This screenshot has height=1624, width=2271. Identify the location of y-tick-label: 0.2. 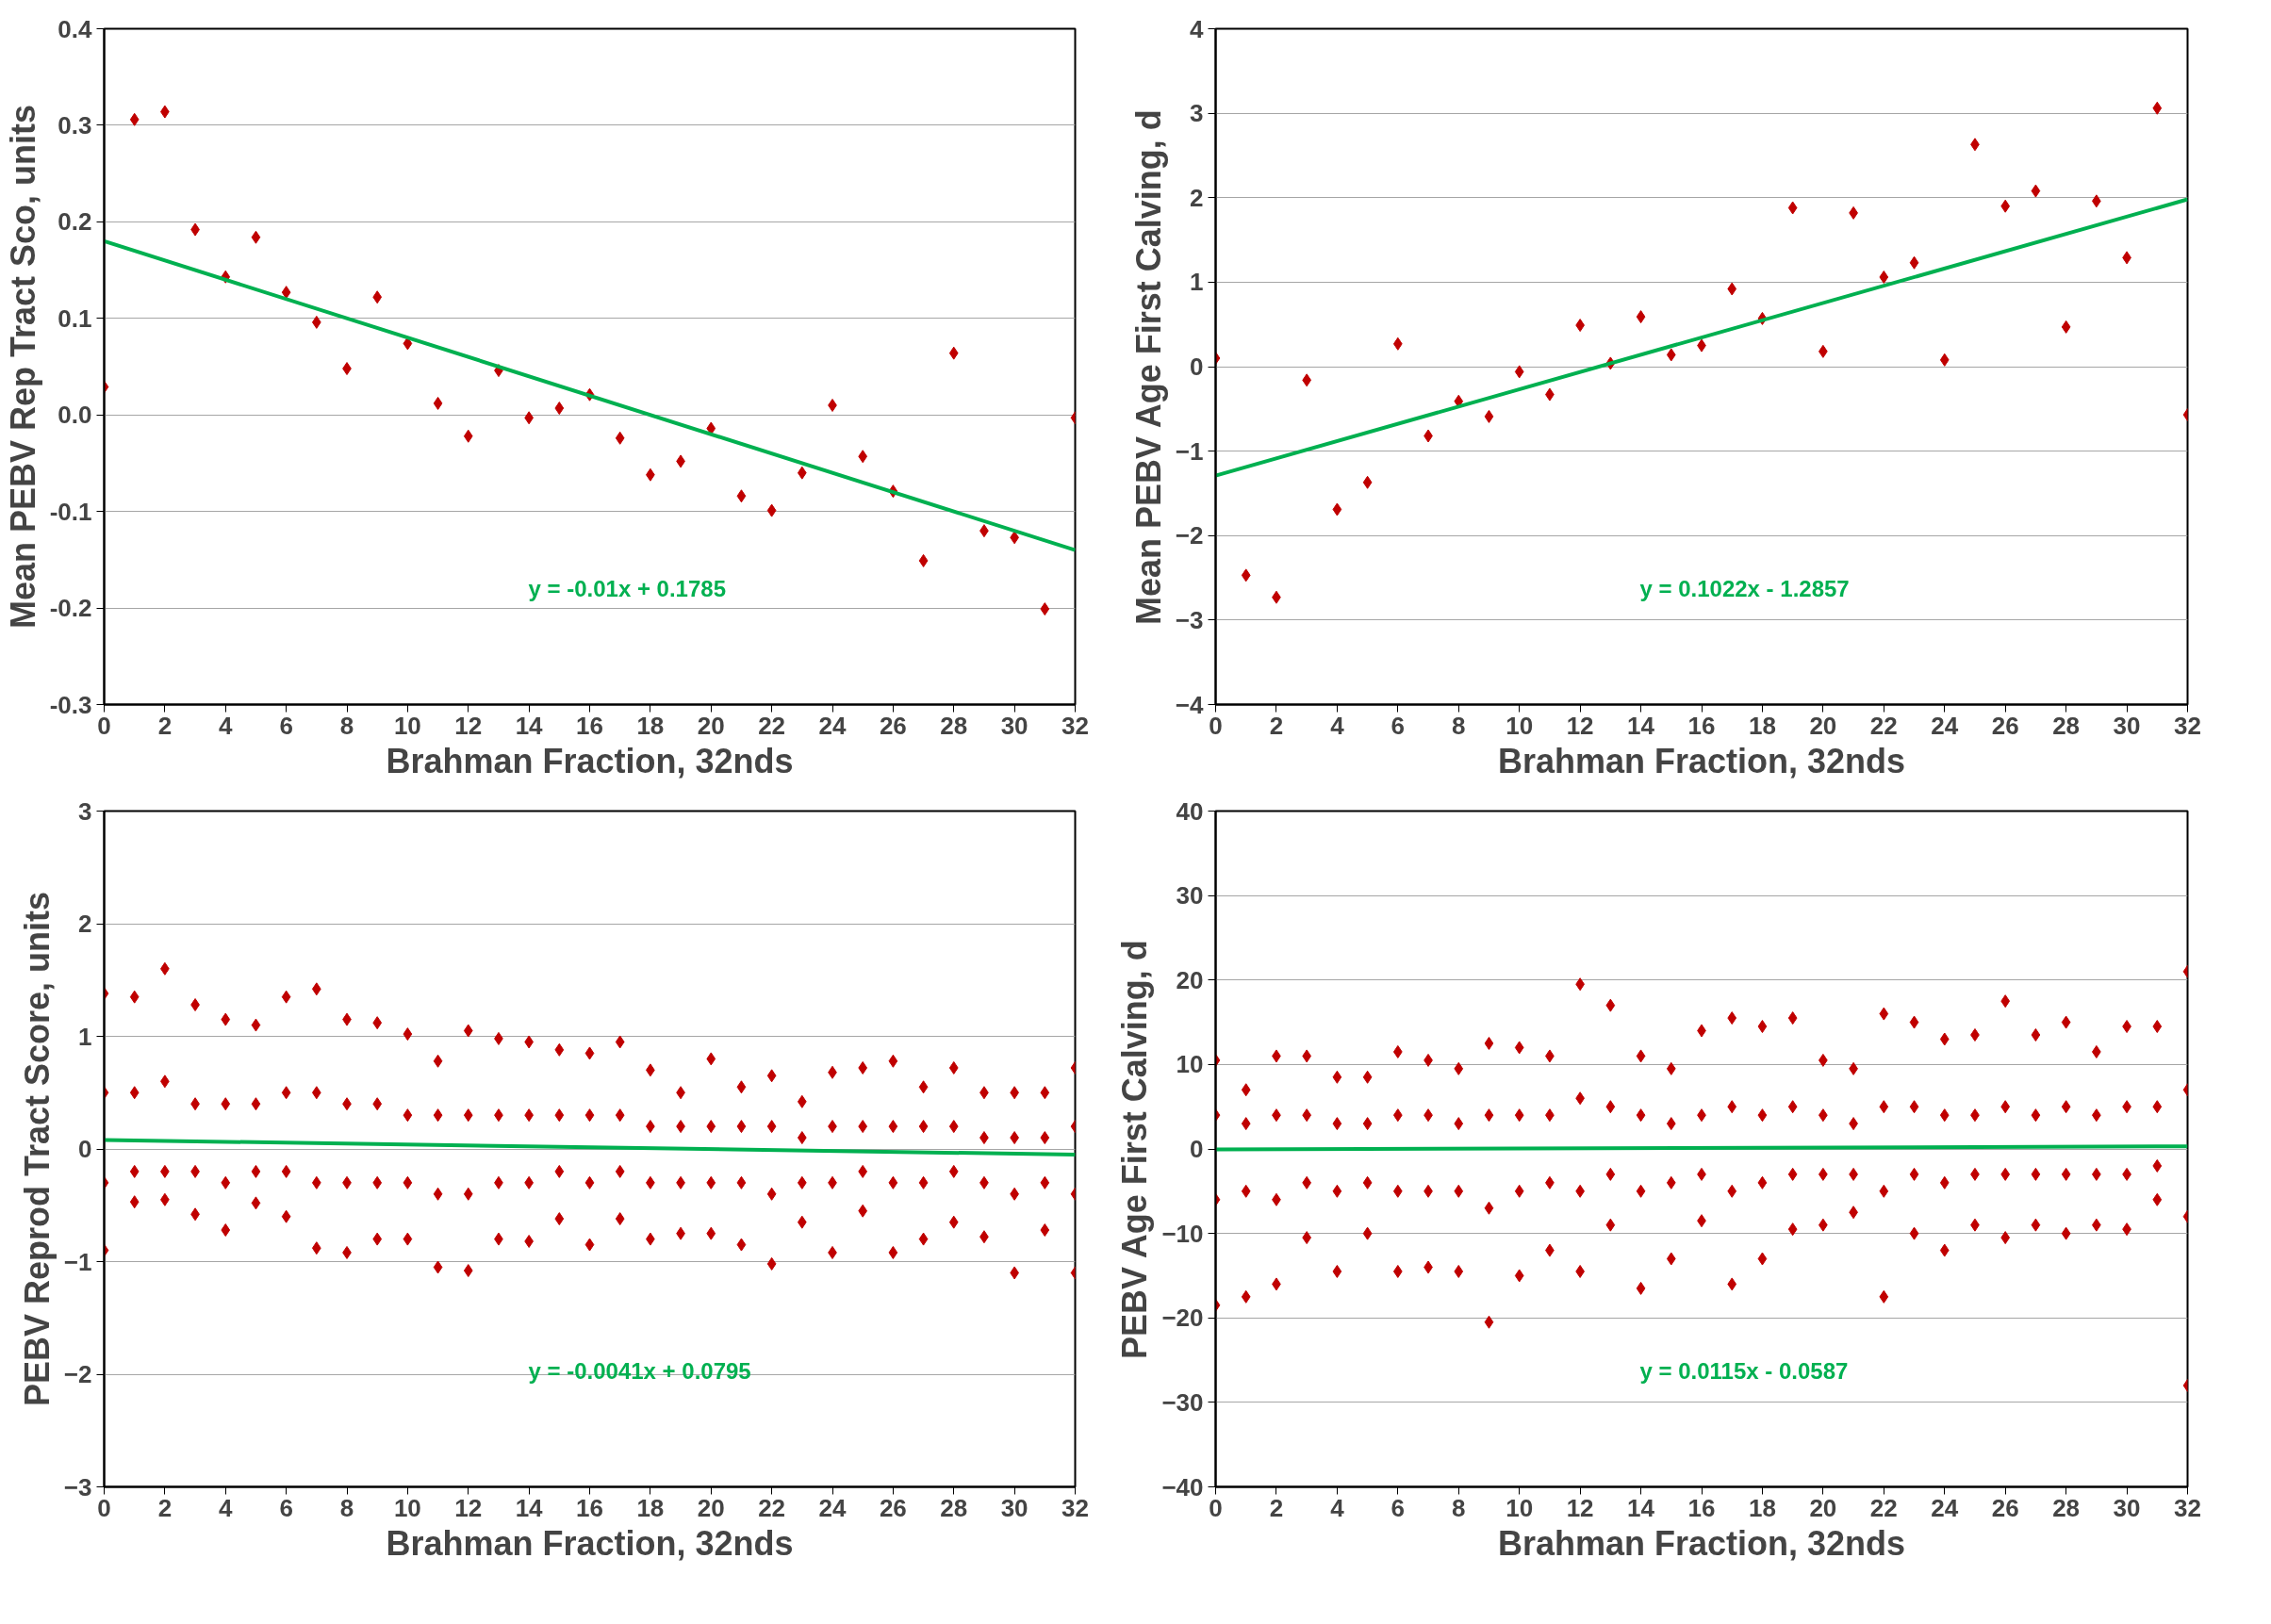
(75, 222).